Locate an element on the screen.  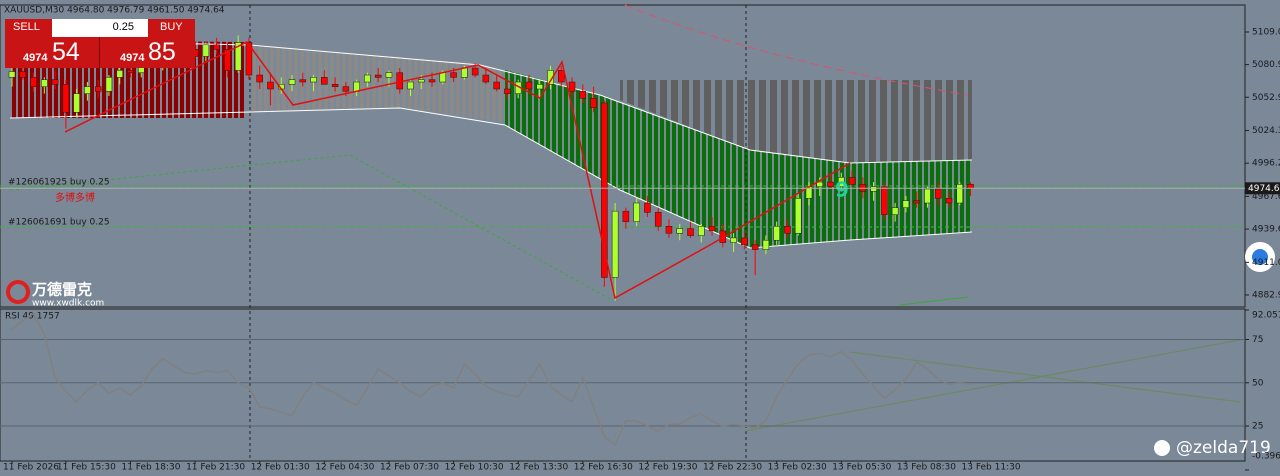
y-tick-label: 5109.00 is located at coordinates (1266, 32).